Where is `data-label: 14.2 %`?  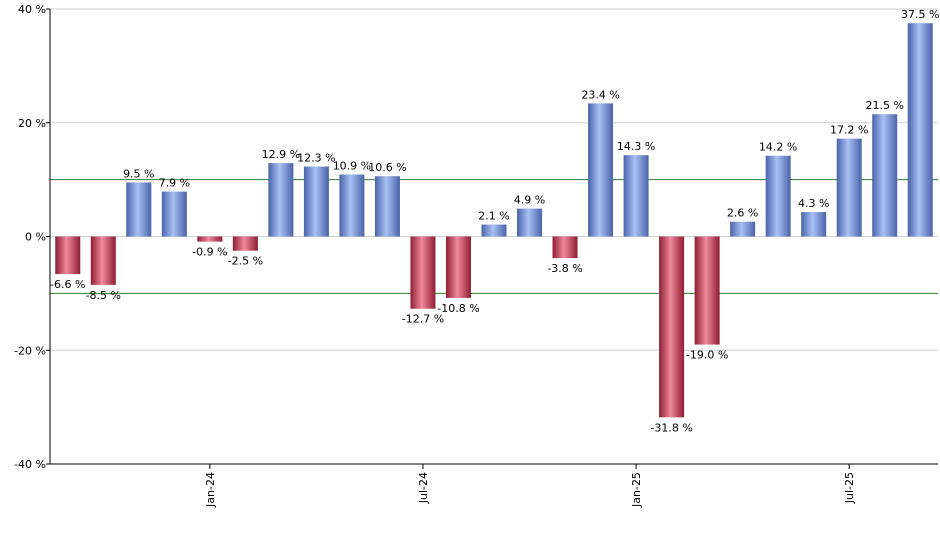 data-label: 14.2 % is located at coordinates (778, 147).